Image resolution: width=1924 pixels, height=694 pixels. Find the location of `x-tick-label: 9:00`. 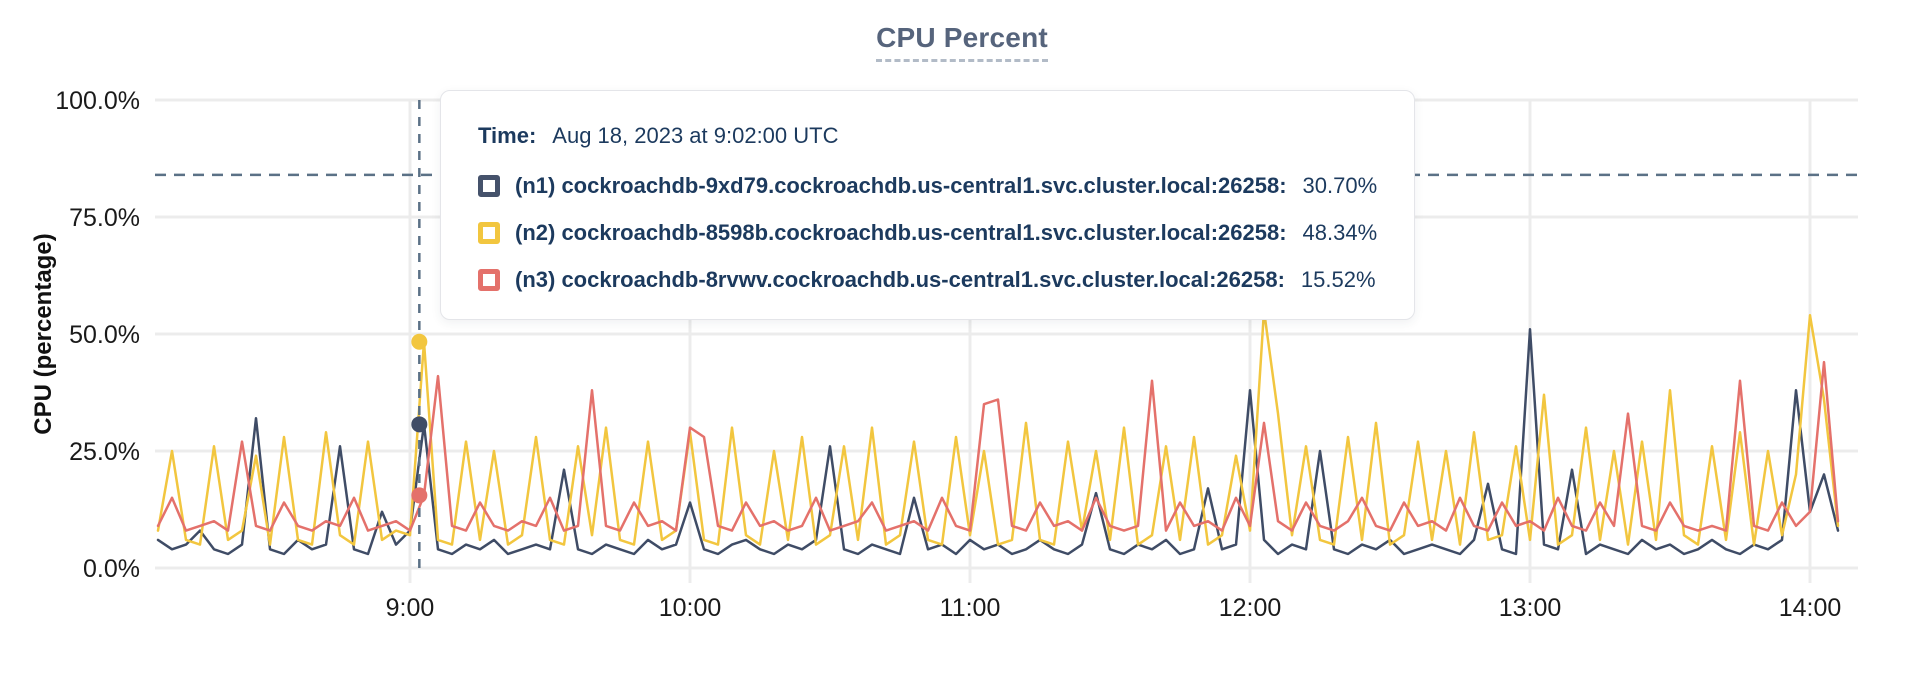

x-tick-label: 9:00 is located at coordinates (410, 608).